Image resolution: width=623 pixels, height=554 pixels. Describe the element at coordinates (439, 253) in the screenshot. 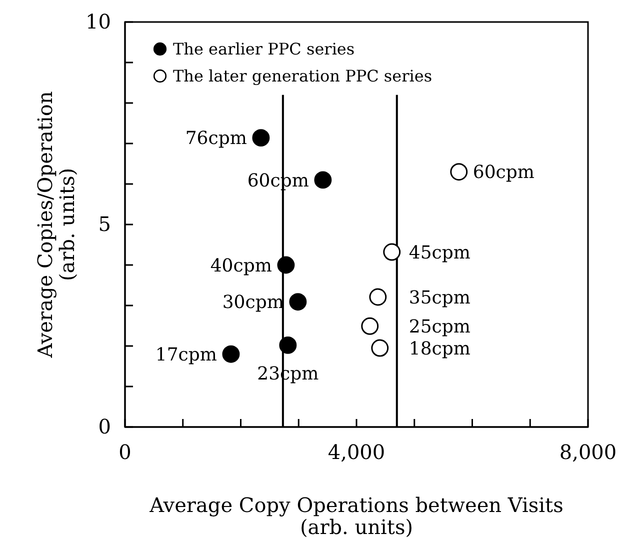

I see `annotation: 45cpm` at that location.